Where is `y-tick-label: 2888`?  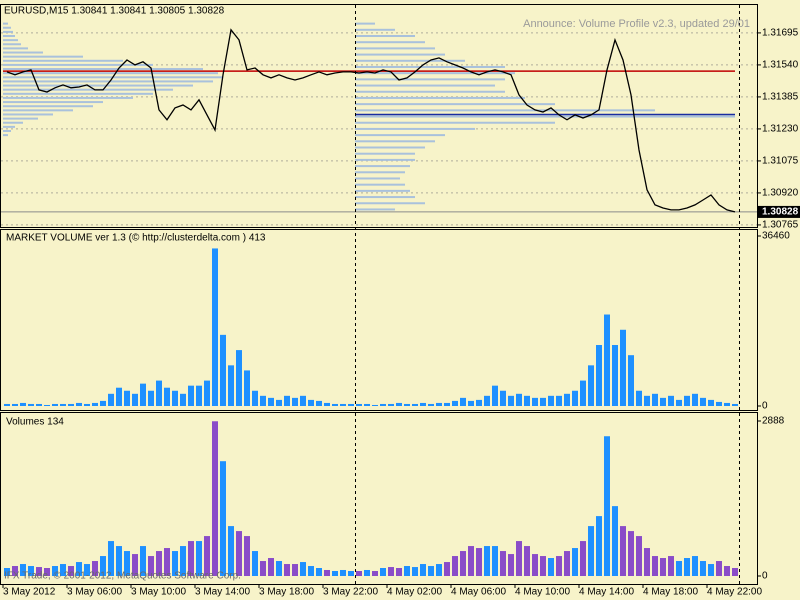 y-tick-label: 2888 is located at coordinates (773, 421).